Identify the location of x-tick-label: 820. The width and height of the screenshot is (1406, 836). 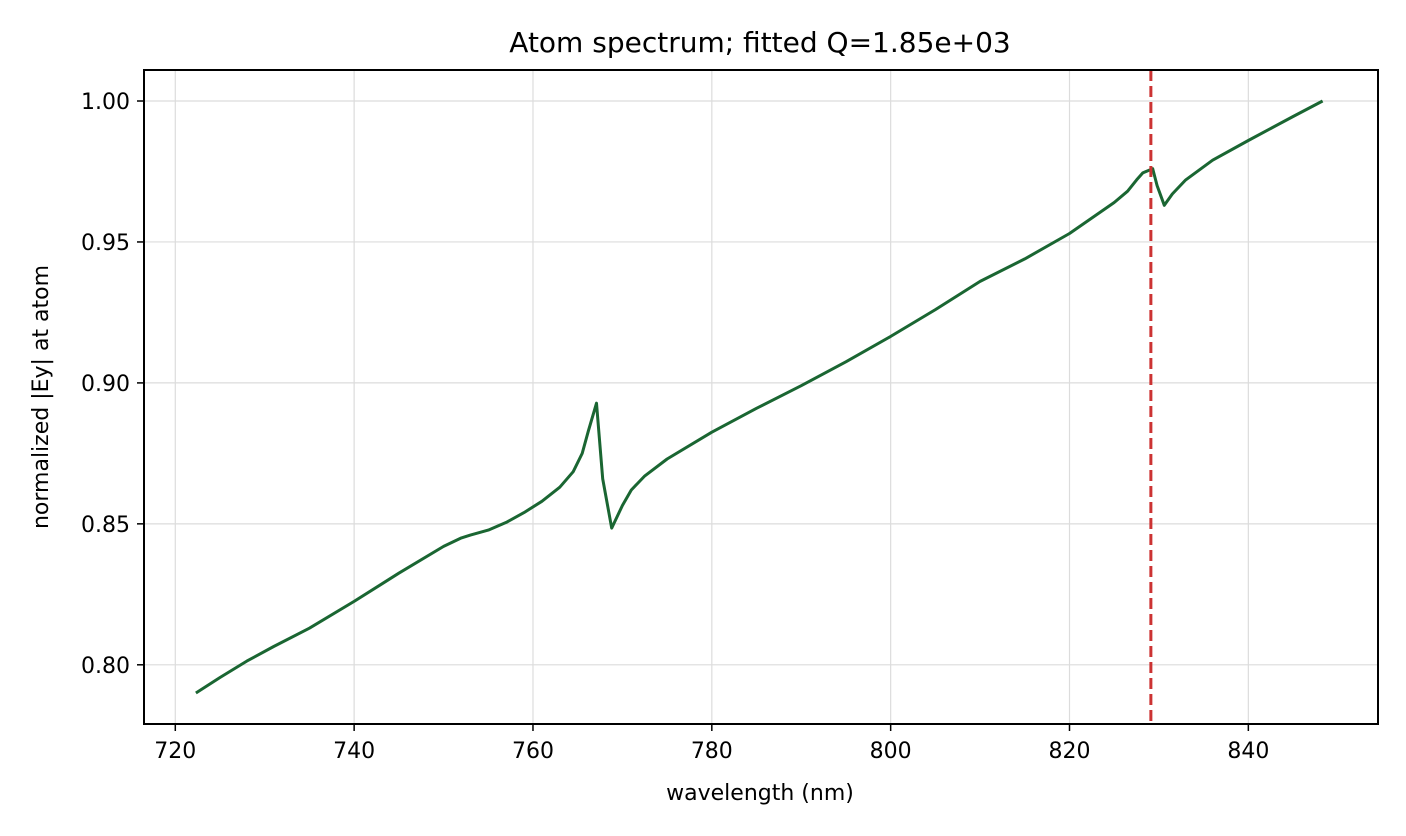
(1070, 751).